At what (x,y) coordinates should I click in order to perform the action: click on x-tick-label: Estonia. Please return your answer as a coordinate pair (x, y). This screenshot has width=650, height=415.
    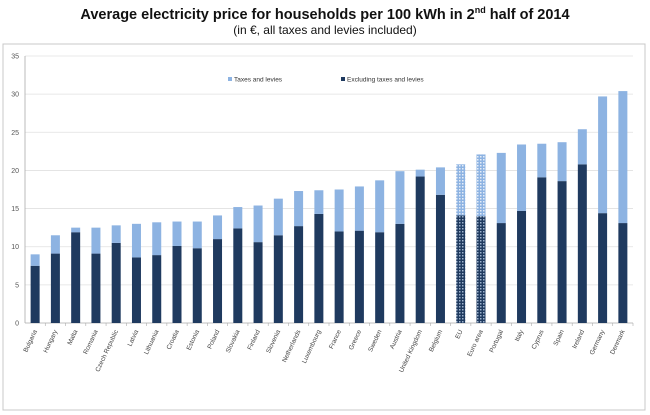
    Looking at the image, I should click on (194, 340).